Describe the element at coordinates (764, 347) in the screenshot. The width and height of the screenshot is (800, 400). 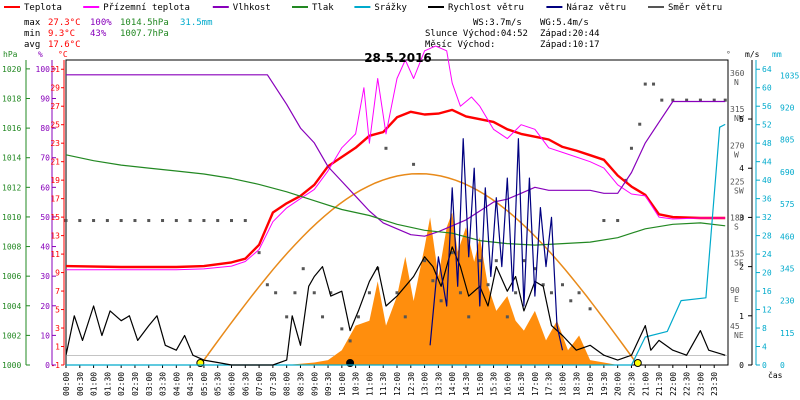
I see `wind-right-tick-label-1: 4` at that location.